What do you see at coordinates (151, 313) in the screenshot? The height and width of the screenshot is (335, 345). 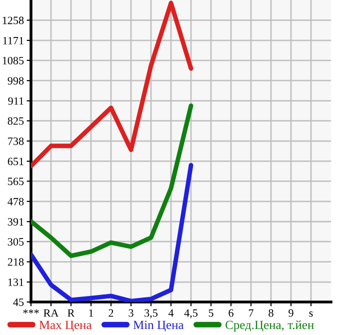 I see `x-tick-label: 3,5` at bounding box center [151, 313].